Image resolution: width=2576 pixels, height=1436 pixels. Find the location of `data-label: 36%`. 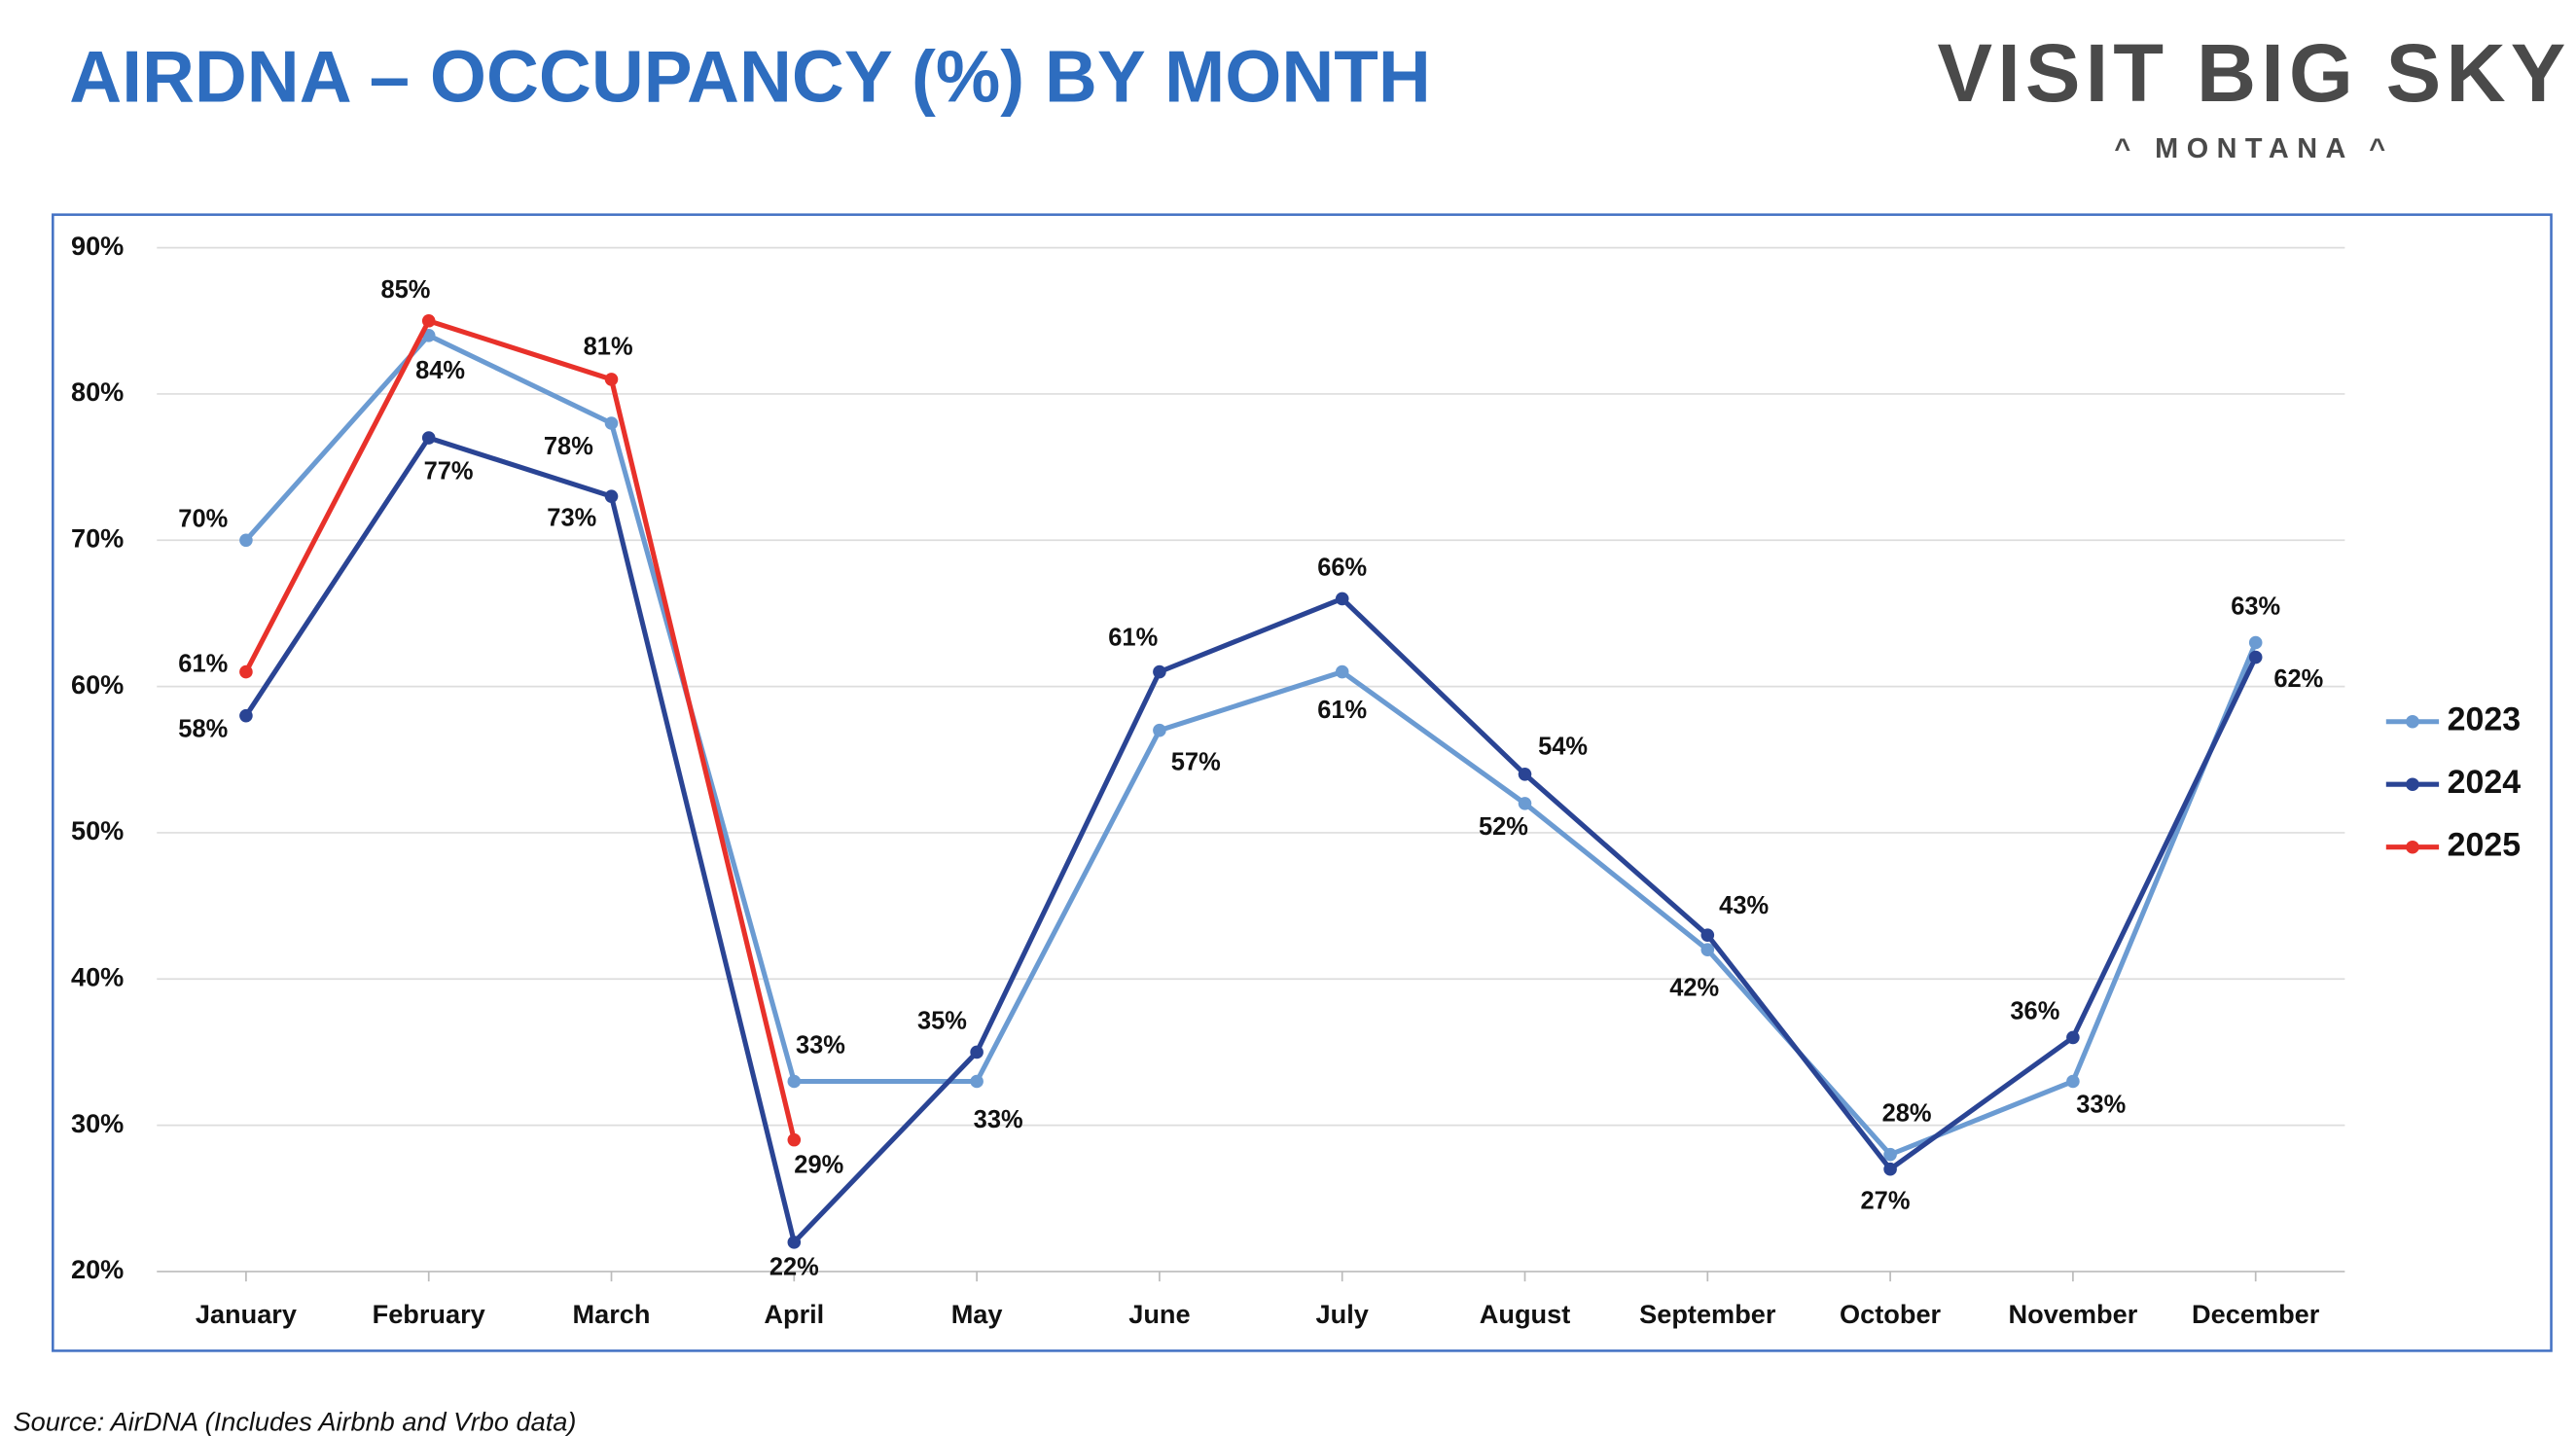

data-label: 36% is located at coordinates (2034, 1011).